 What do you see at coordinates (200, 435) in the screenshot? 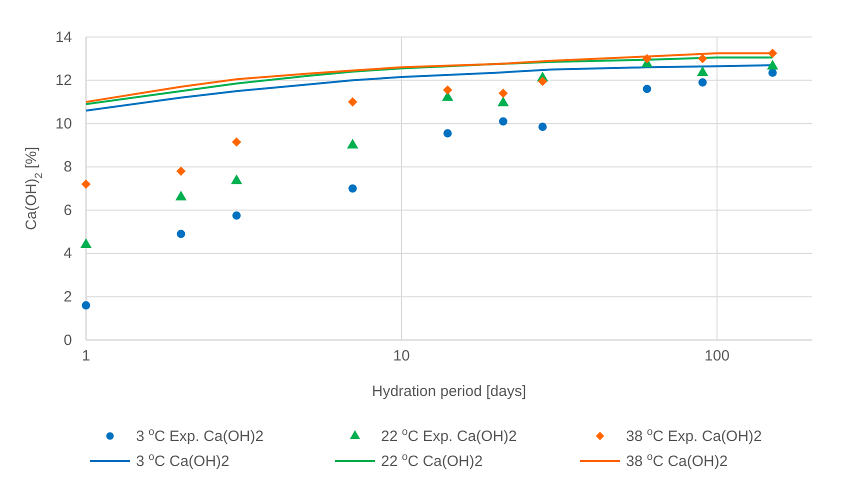
I see `legend-label: 3 $^{o}$C Exp. Ca(OH)2` at bounding box center [200, 435].